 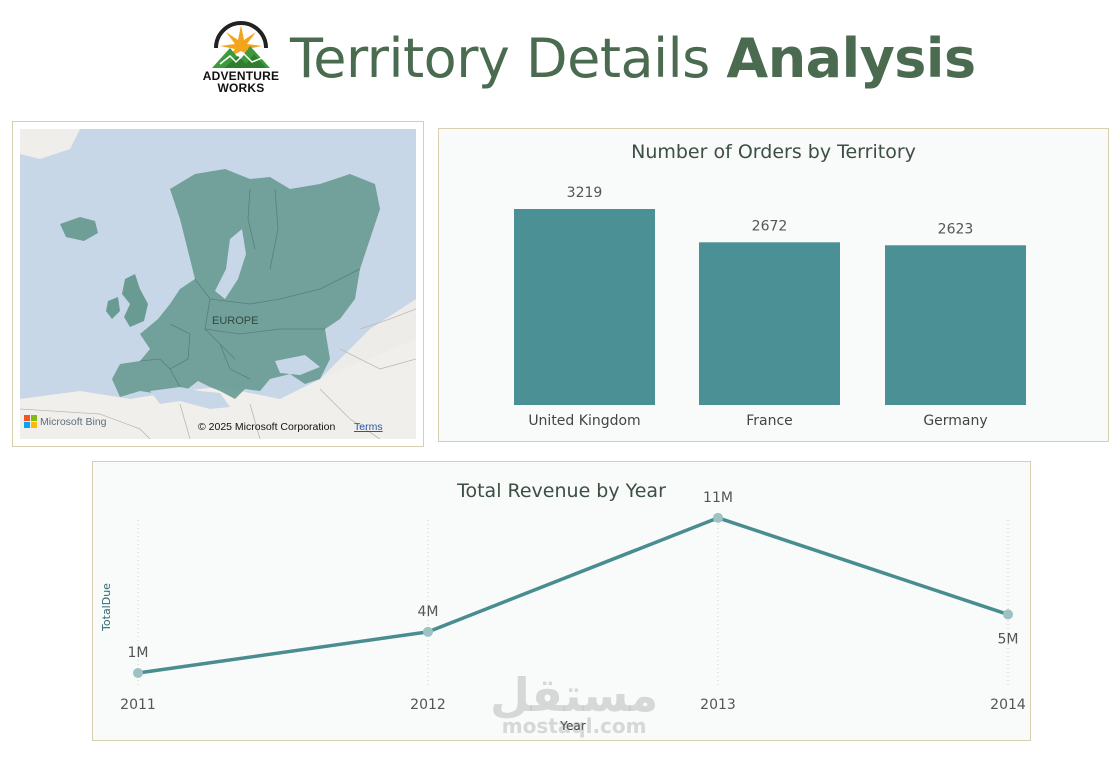 What do you see at coordinates (241, 88) in the screenshot?
I see `logo-text-line2: WORKS` at bounding box center [241, 88].